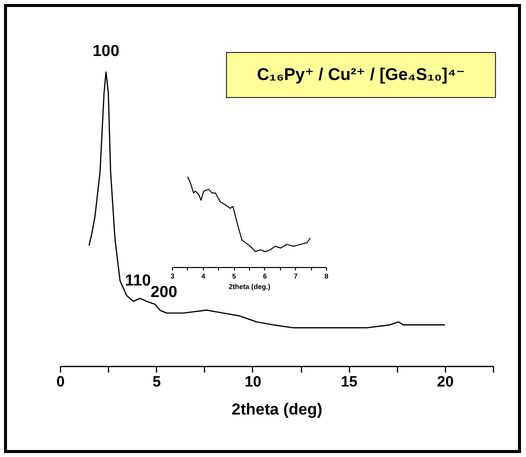 This screenshot has height=457, width=526. Describe the element at coordinates (253, 382) in the screenshot. I see `x-tick-label: 10` at that location.